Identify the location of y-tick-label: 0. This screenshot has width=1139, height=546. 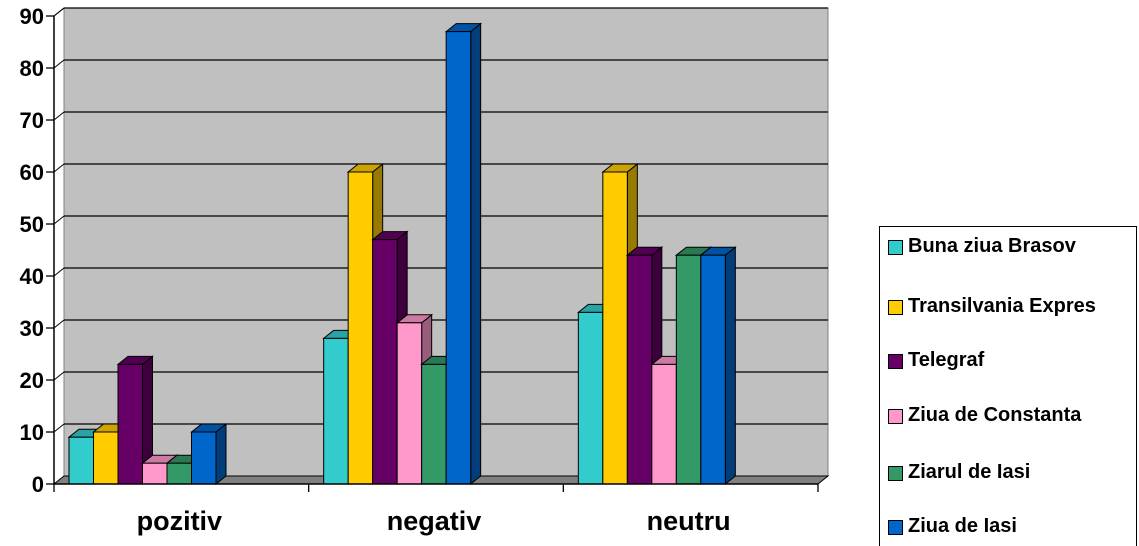
(38, 484).